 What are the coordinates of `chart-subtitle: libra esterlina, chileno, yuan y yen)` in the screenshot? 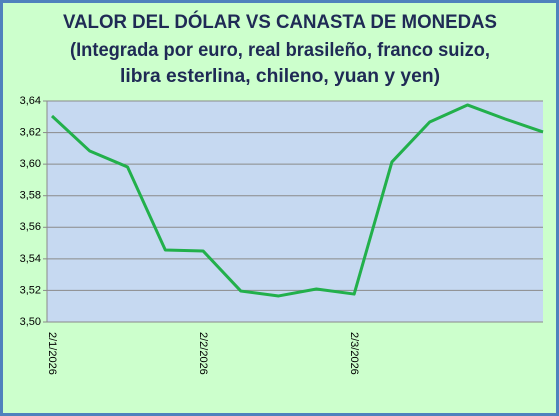 It's located at (280, 76).